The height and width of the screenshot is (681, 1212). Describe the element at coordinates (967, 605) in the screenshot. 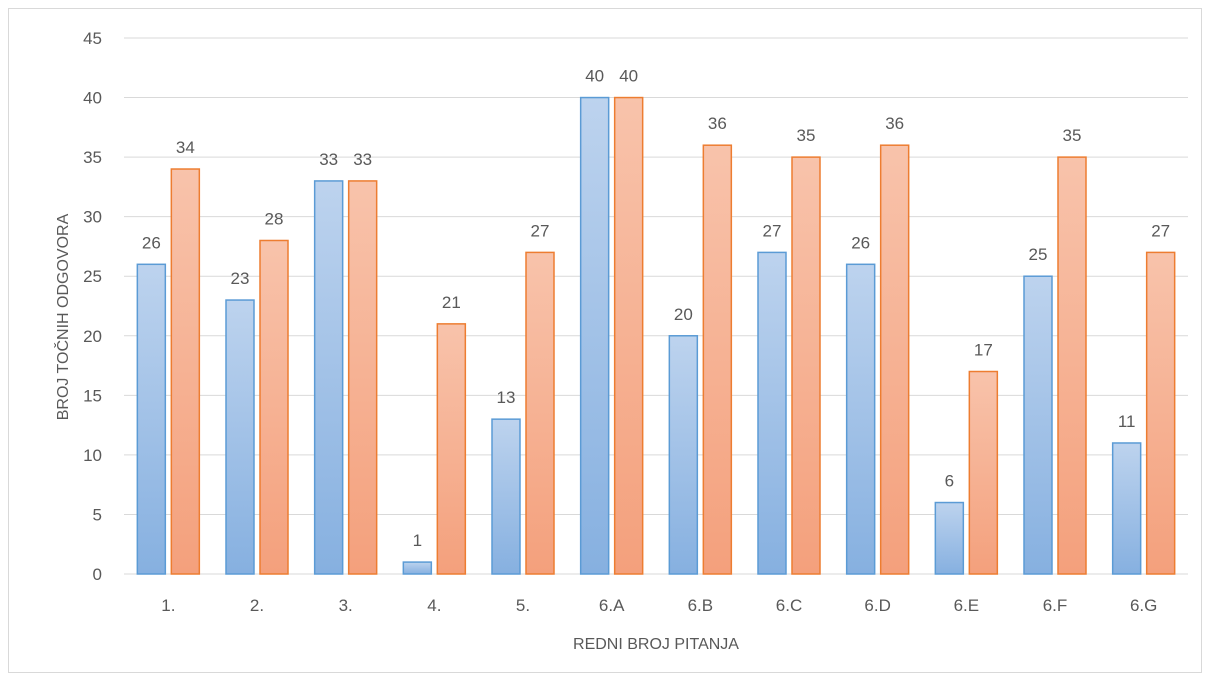

I see `x-tick-label: 6.E` at that location.